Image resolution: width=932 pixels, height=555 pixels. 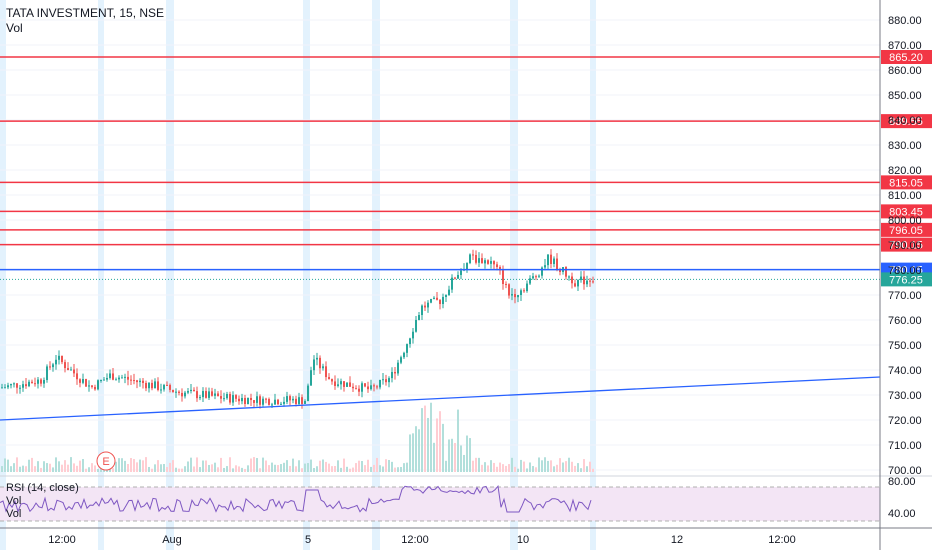 What do you see at coordinates (14, 28) in the screenshot?
I see `volume-legend: Vol` at bounding box center [14, 28].